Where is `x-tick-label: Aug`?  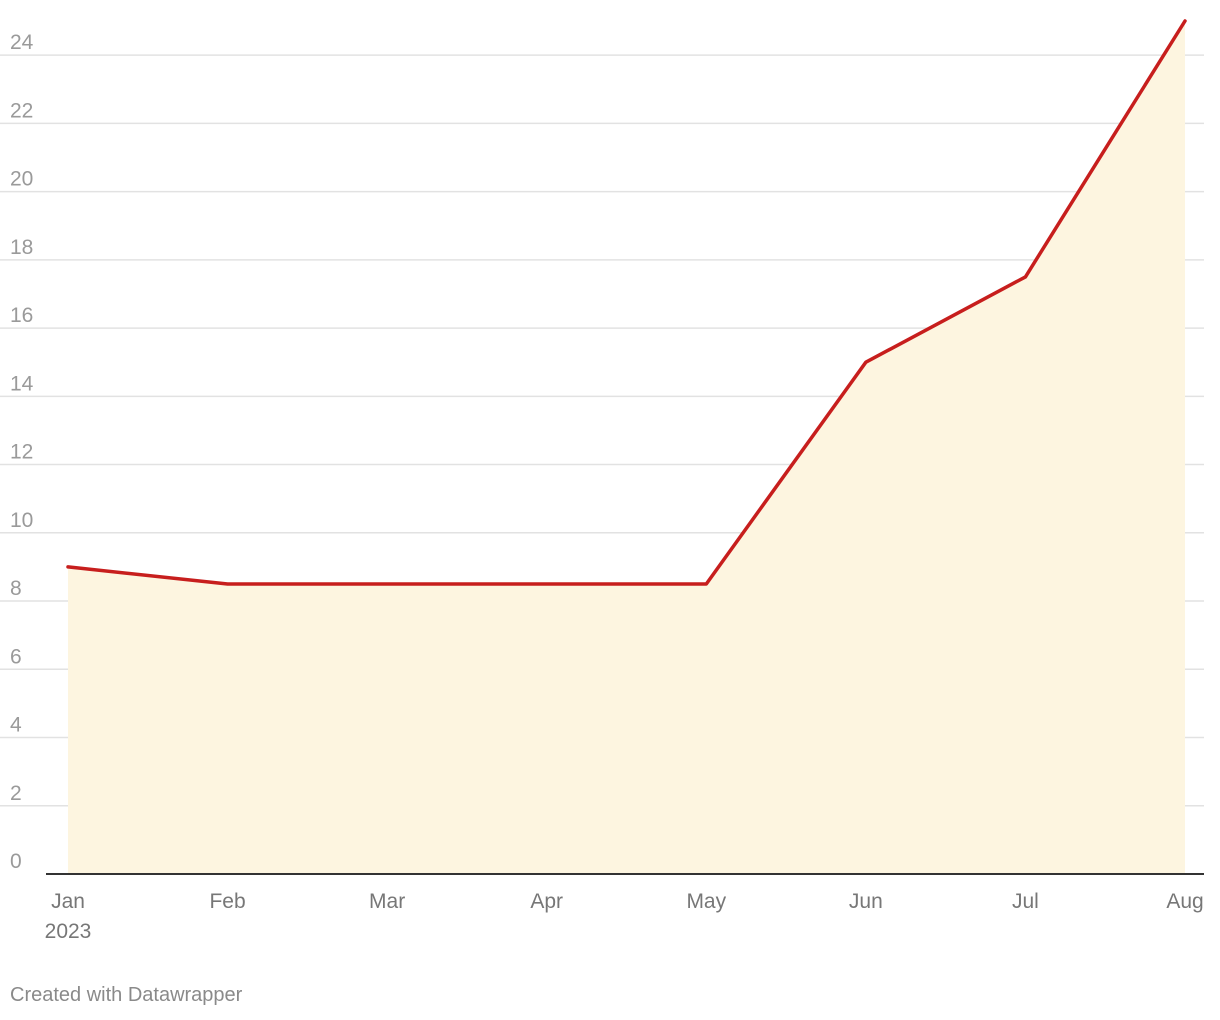 x-tick-label: Aug is located at coordinates (1184, 901).